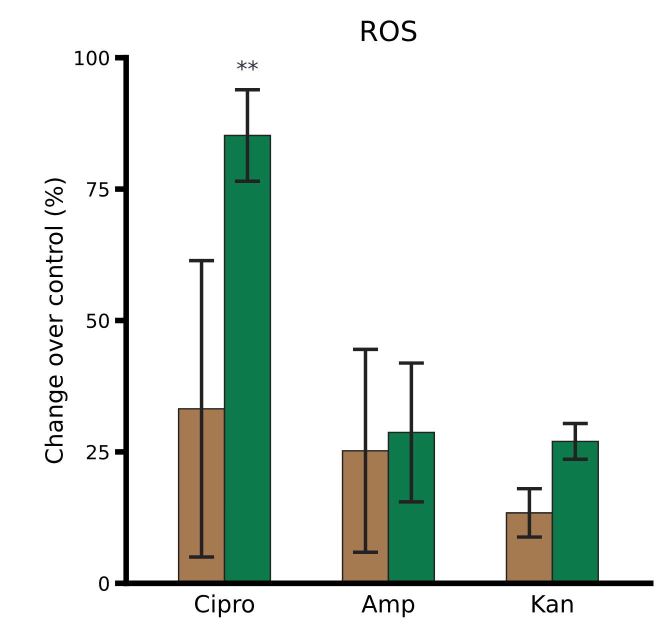 This screenshot has width=664, height=641. I want to click on x-tick-label: Cipro, so click(224, 606).